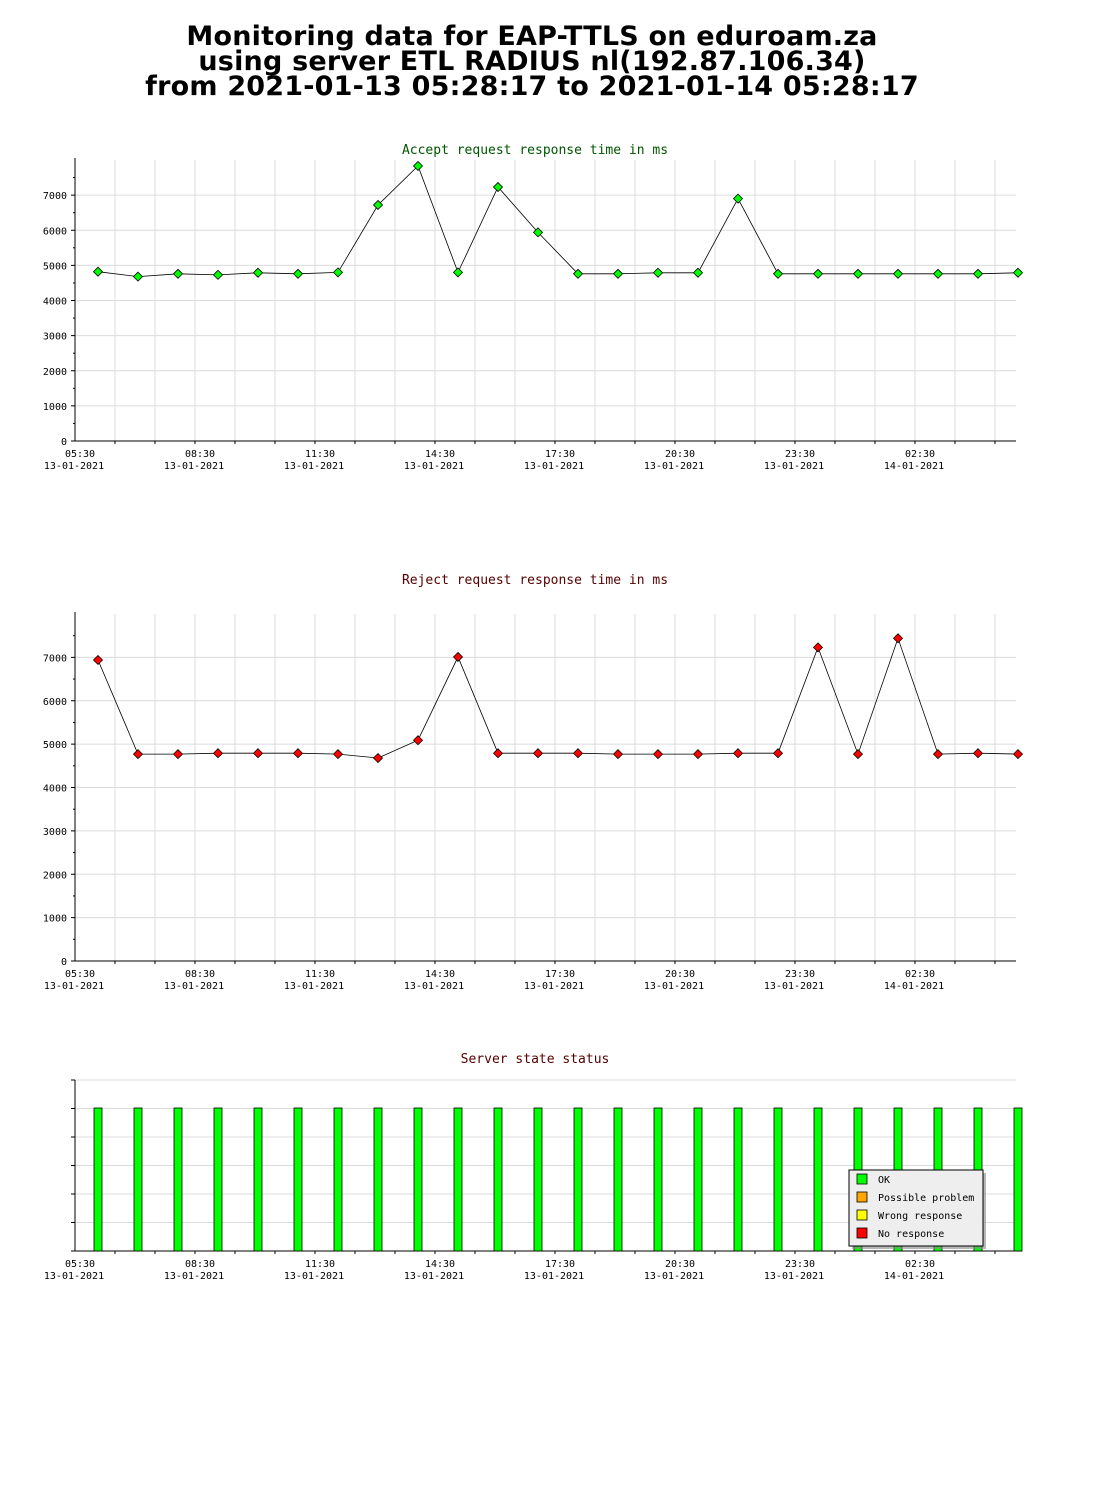  Describe the element at coordinates (440, 1264) in the screenshot. I see `status-x-tick-time: 14:30` at that location.